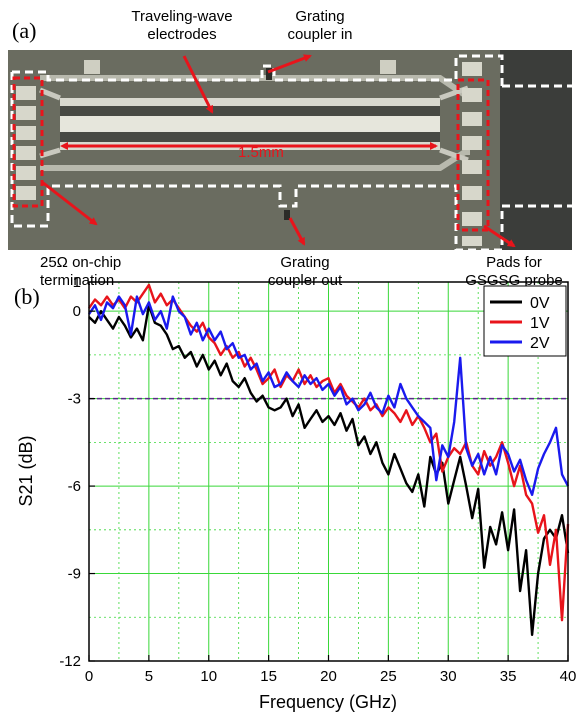 This screenshot has width=576, height=717. What do you see at coordinates (514, 280) in the screenshot?
I see `pads-line2: GSGSG probe` at bounding box center [514, 280].